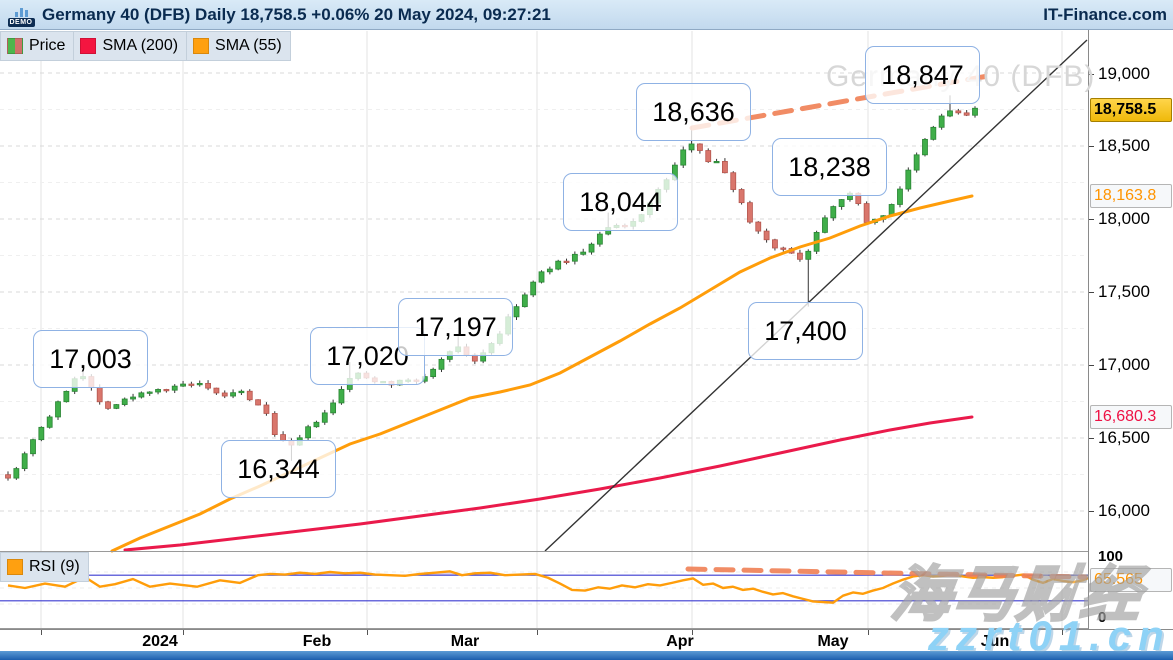  I want to click on rsi-legend-row: RSI (9), so click(44, 567).